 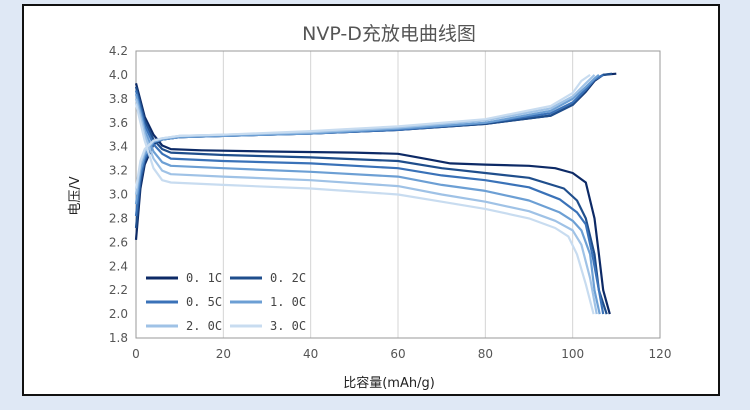 What do you see at coordinates (485, 354) in the screenshot?
I see `x-tick-label: 80` at bounding box center [485, 354].